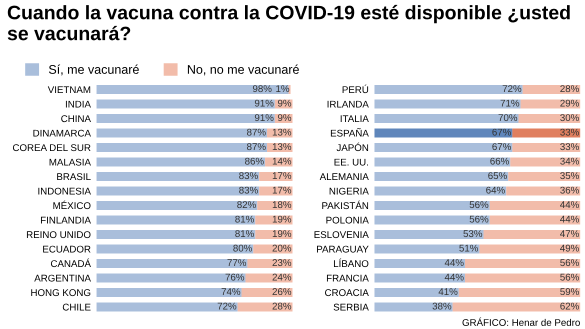 The height and width of the screenshot is (329, 585). Describe the element at coordinates (231, 292) in the screenshot. I see `data-label: 74%` at that location.